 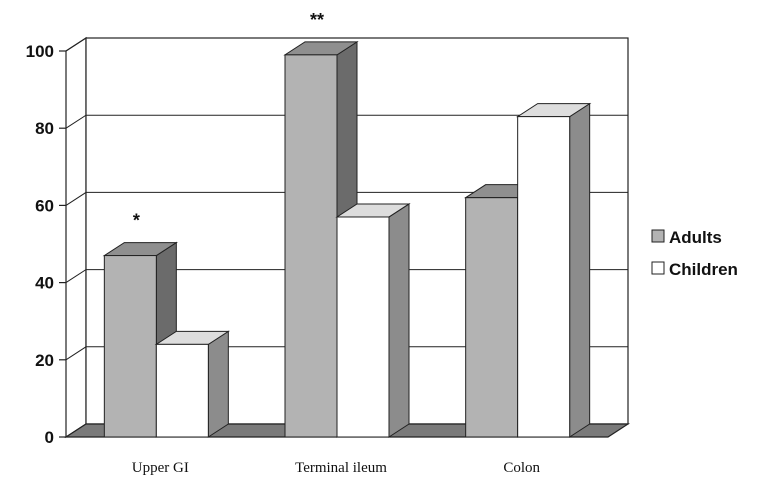 I want to click on annotations: ***, so click(x=228, y=120).